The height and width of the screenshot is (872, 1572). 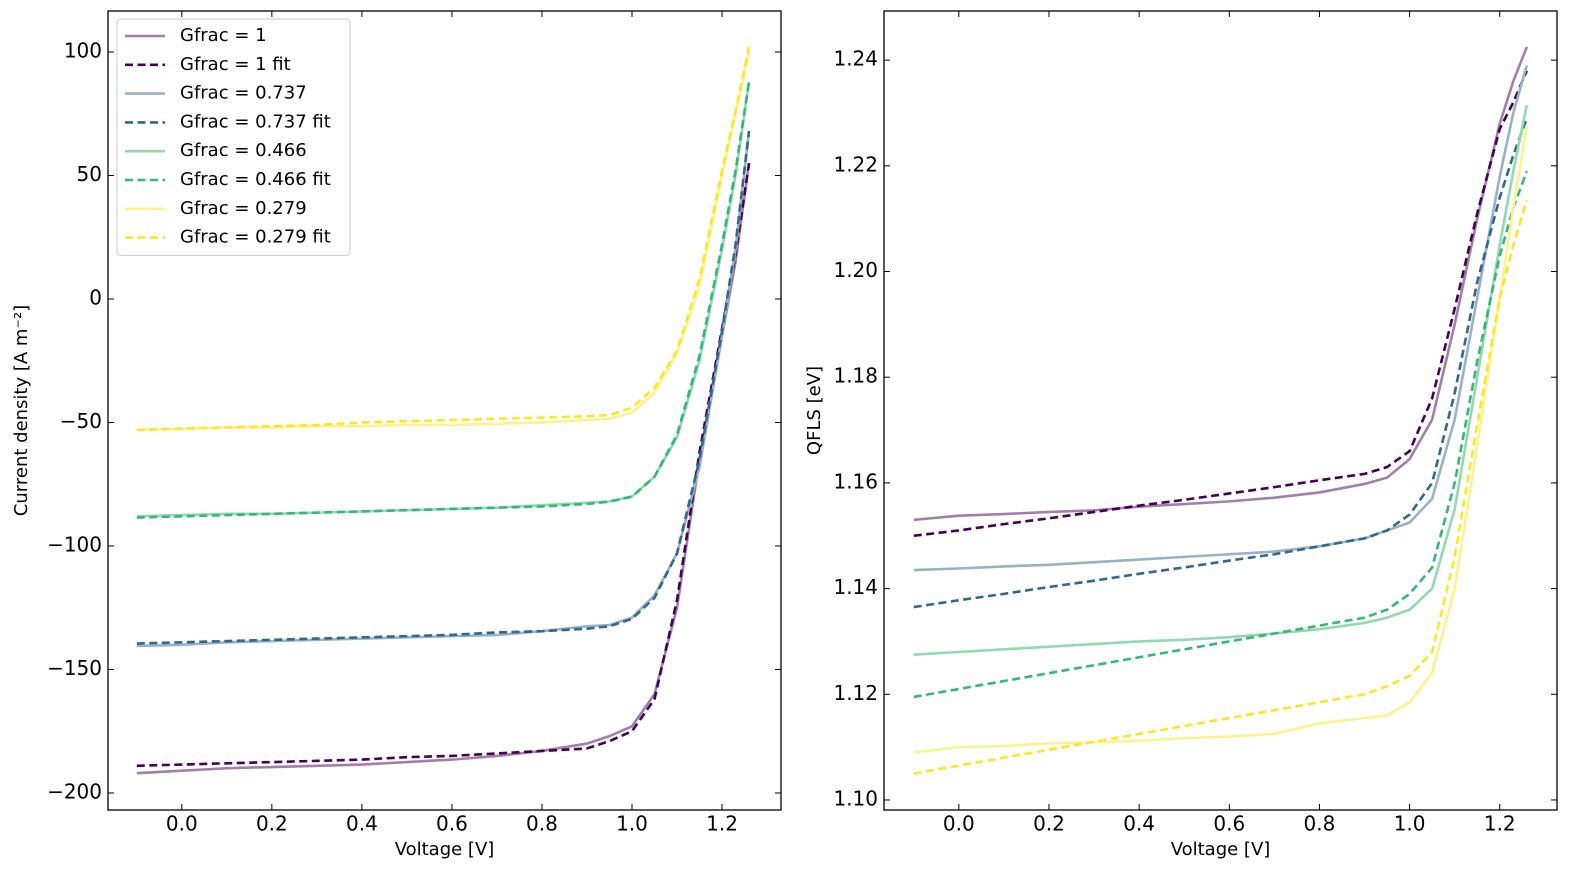 I want to click on y-tick-label: −100, so click(x=74, y=544).